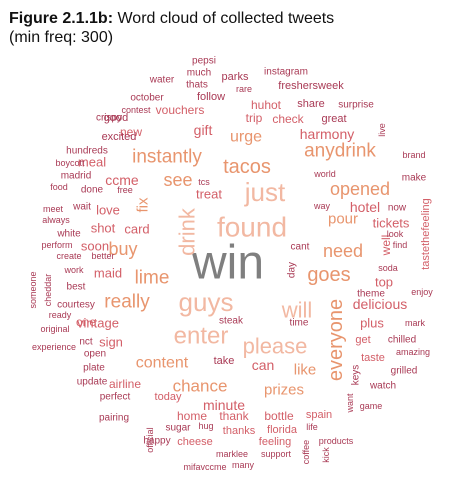 The width and height of the screenshot is (450, 480). I want to click on figure-title: Word cloud of collected tweets, so click(224, 18).